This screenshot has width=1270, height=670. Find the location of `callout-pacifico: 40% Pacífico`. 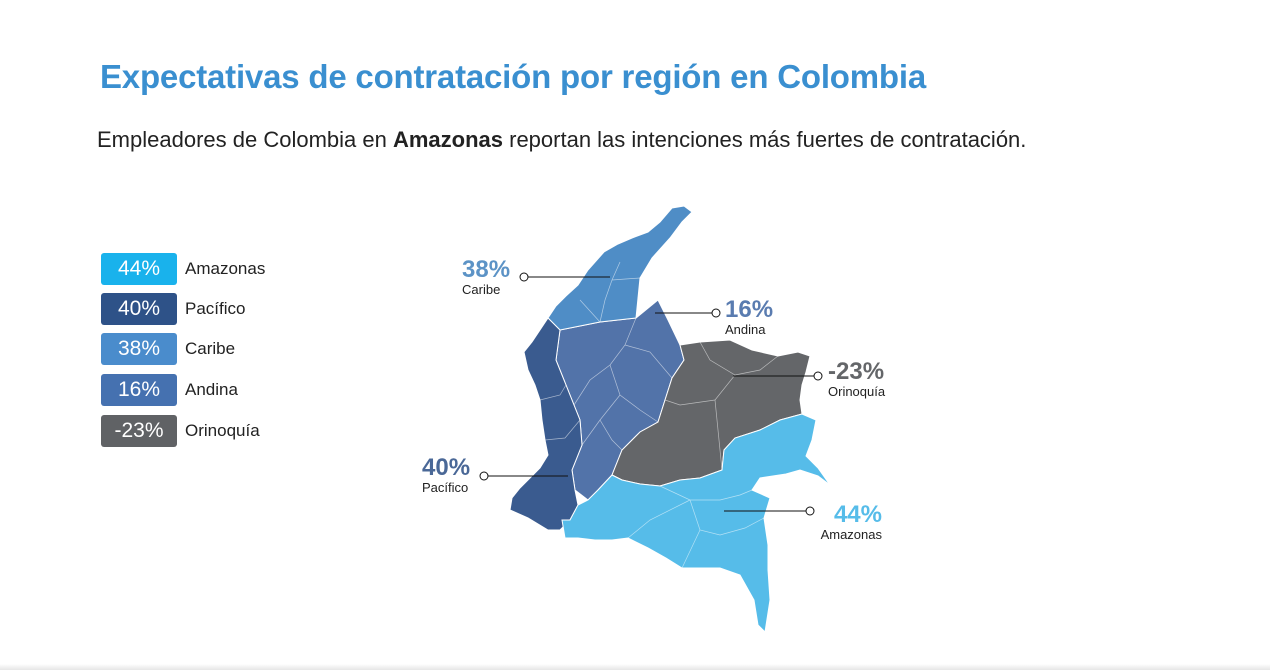

callout-pacifico: 40% Pacífico is located at coordinates (446, 475).